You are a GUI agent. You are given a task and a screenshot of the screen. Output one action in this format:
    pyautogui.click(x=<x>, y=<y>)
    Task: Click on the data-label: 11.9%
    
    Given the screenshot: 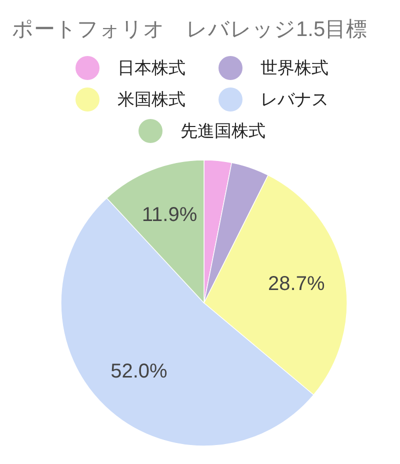 What is the action you would take?
    pyautogui.click(x=170, y=215)
    